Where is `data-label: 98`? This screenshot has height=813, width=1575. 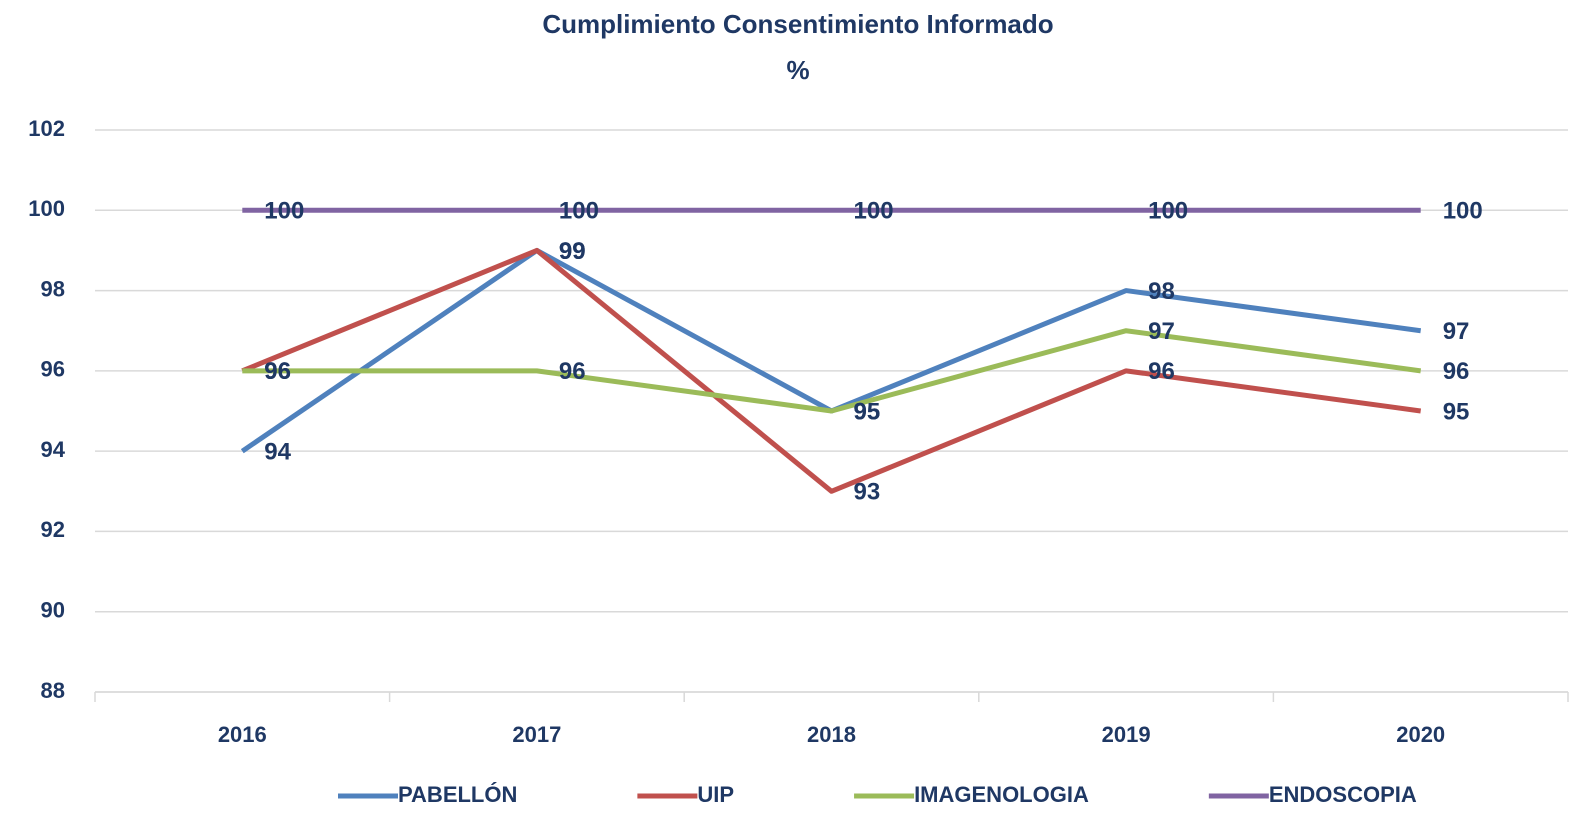 data-label: 98 is located at coordinates (1161, 291).